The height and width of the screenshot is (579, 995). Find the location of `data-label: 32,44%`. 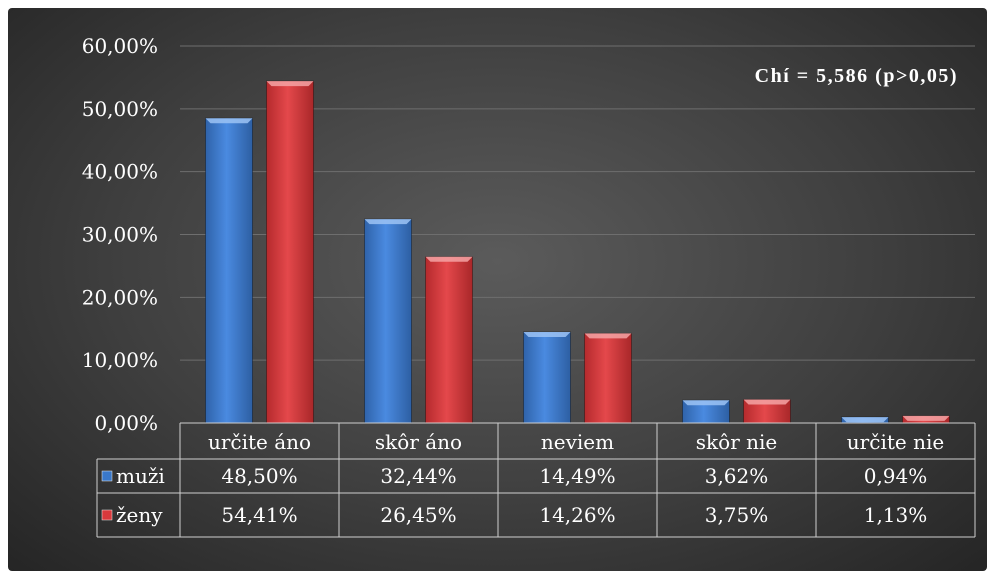

data-label: 32,44% is located at coordinates (418, 476).